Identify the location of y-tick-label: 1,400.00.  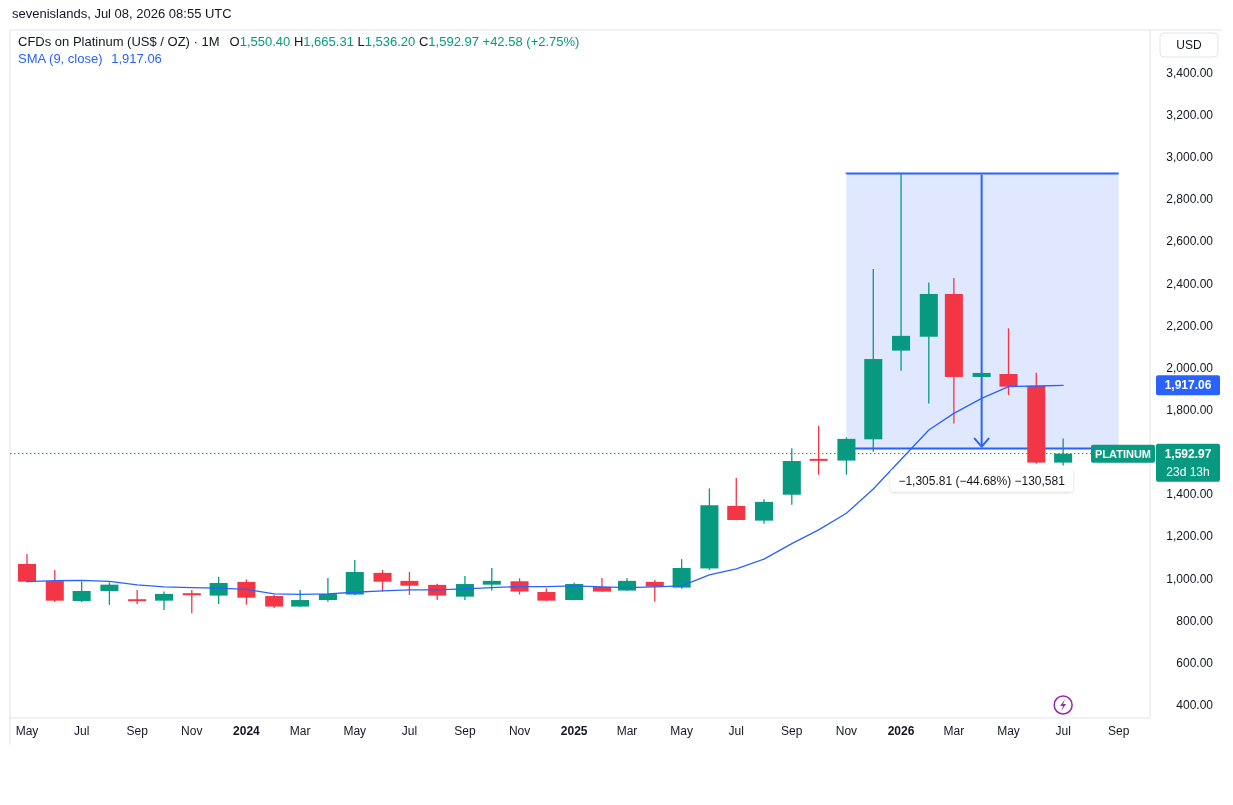
(1190, 494).